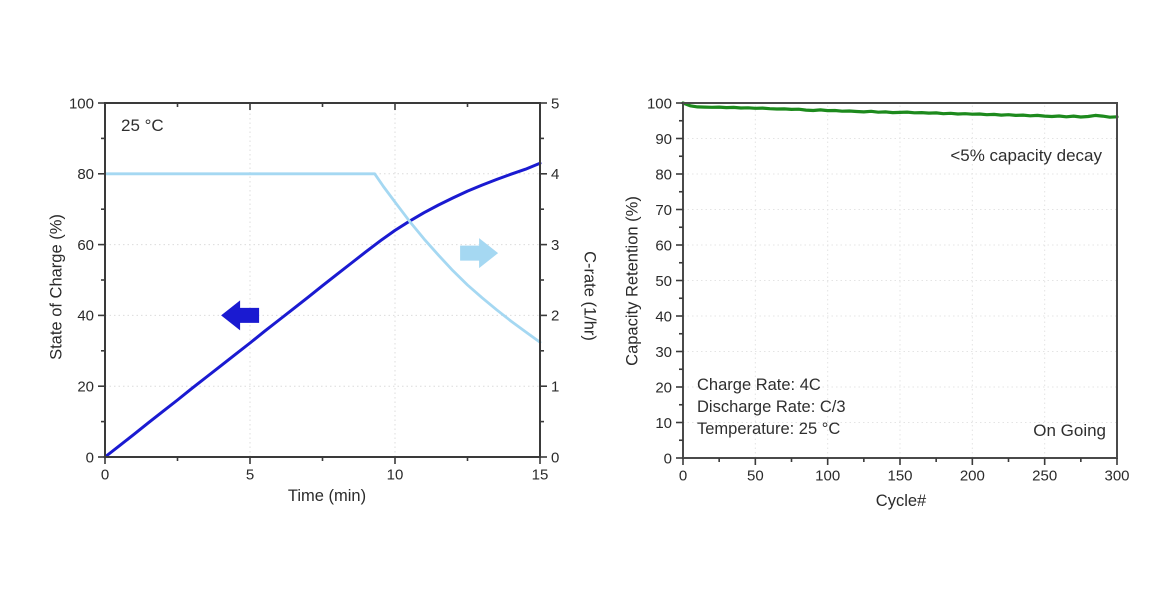  Describe the element at coordinates (555, 245) in the screenshot. I see `tick-label: 3` at that location.